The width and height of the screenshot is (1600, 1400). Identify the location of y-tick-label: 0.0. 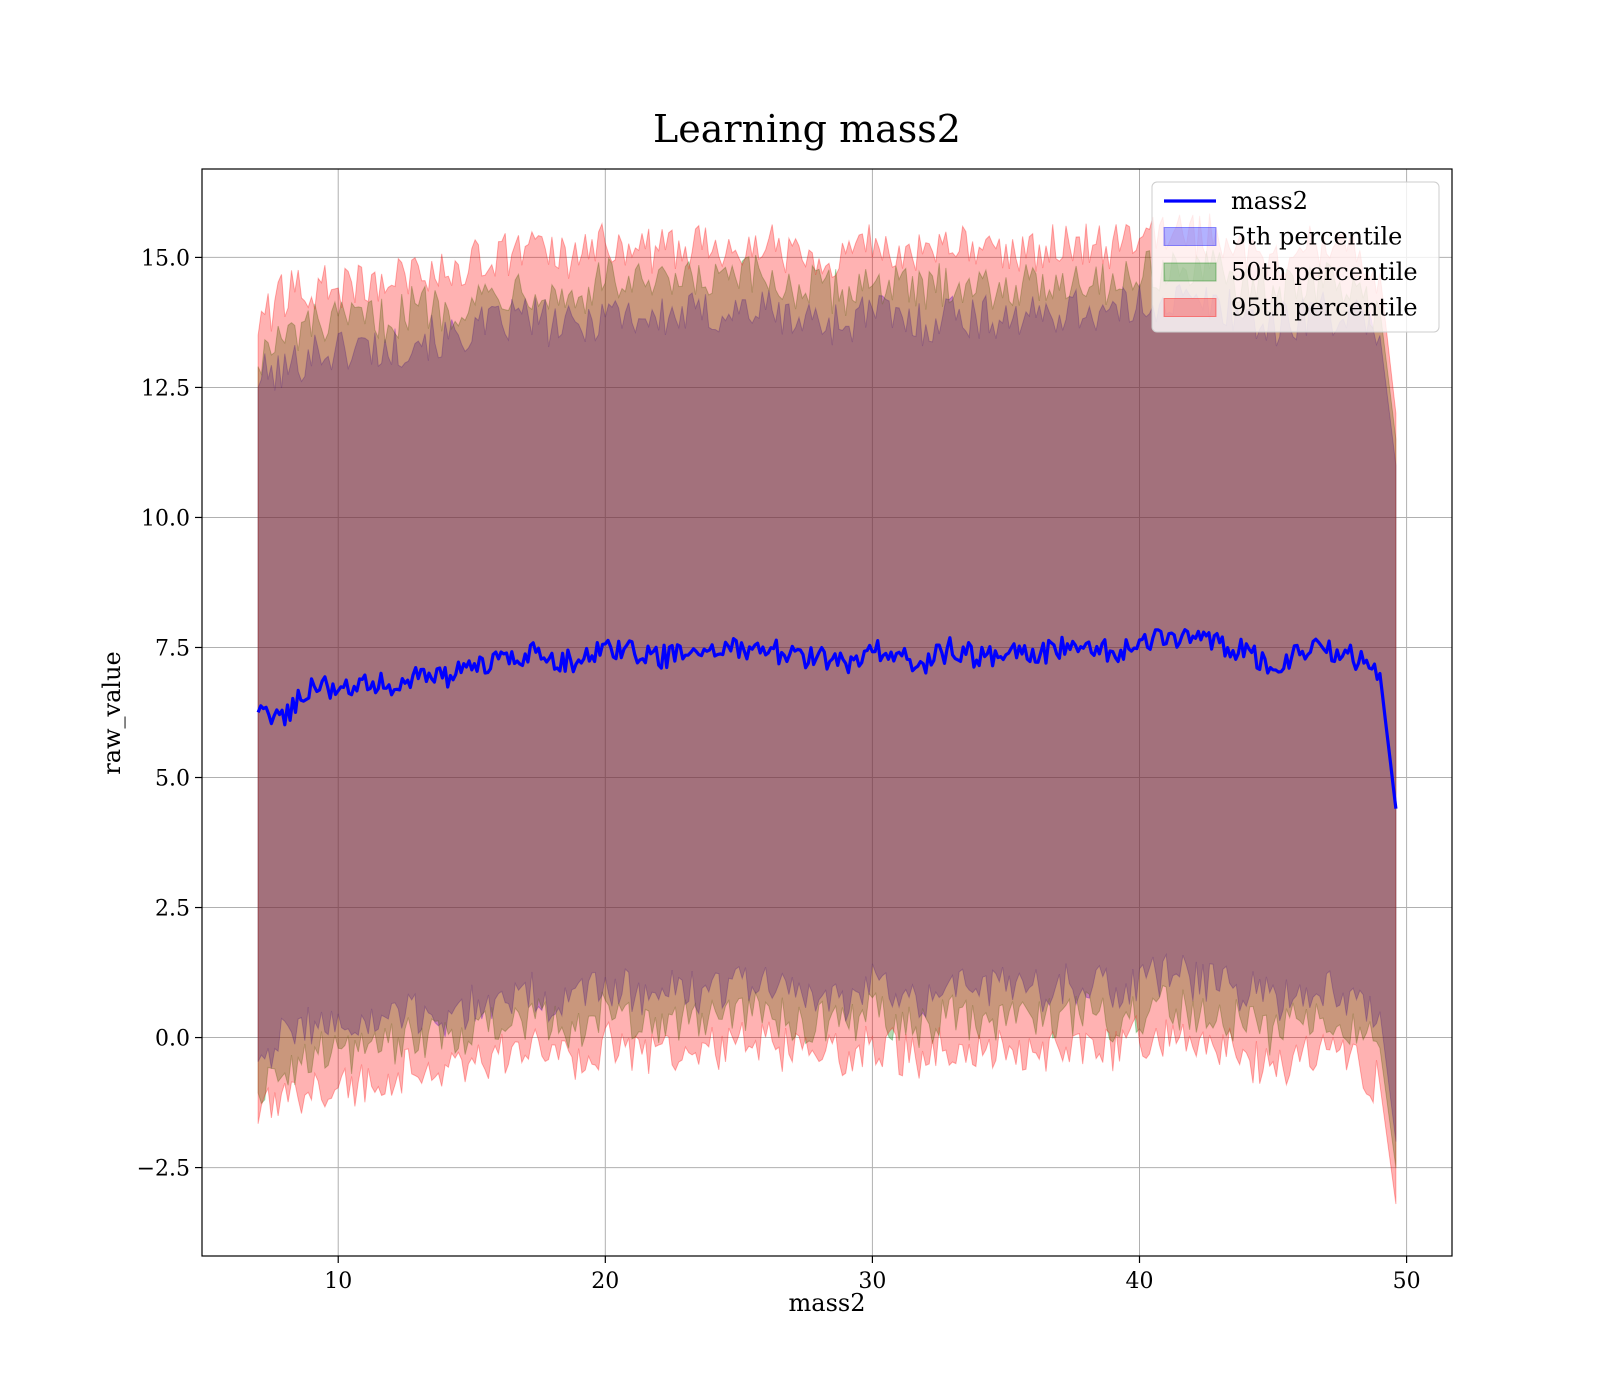
(172, 1039).